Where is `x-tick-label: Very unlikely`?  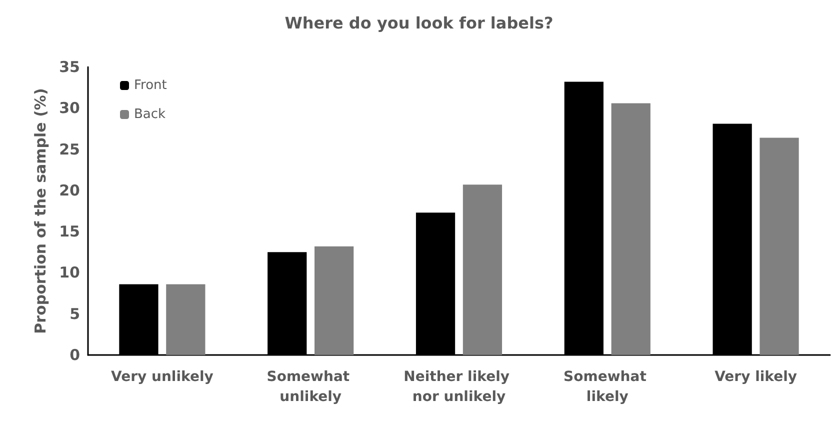
x-tick-label: Very unlikely is located at coordinates (162, 377).